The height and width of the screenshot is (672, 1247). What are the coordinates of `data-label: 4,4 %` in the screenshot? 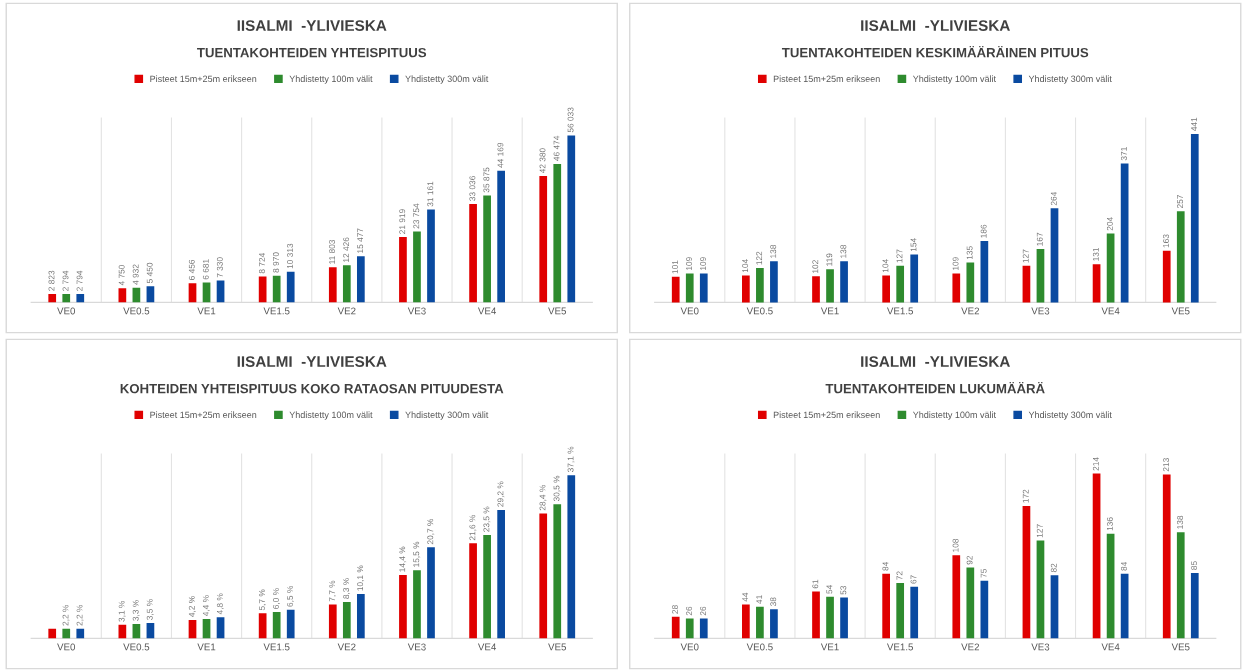 It's located at (206, 606).